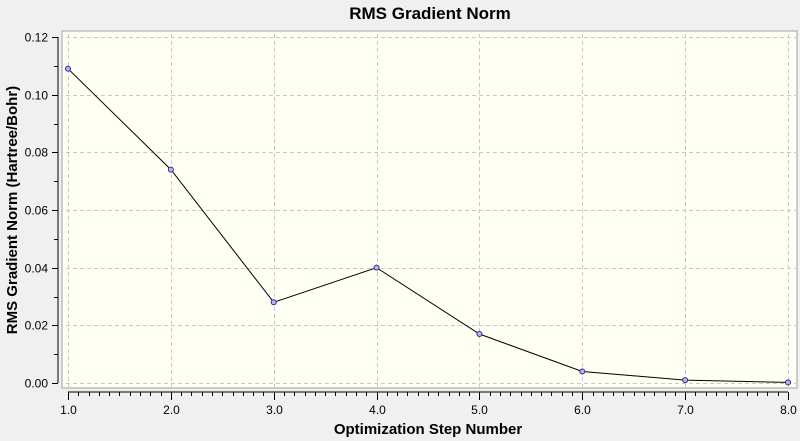 Image resolution: width=800 pixels, height=441 pixels. Describe the element at coordinates (685, 410) in the screenshot. I see `x-tick-label: 7.0` at that location.